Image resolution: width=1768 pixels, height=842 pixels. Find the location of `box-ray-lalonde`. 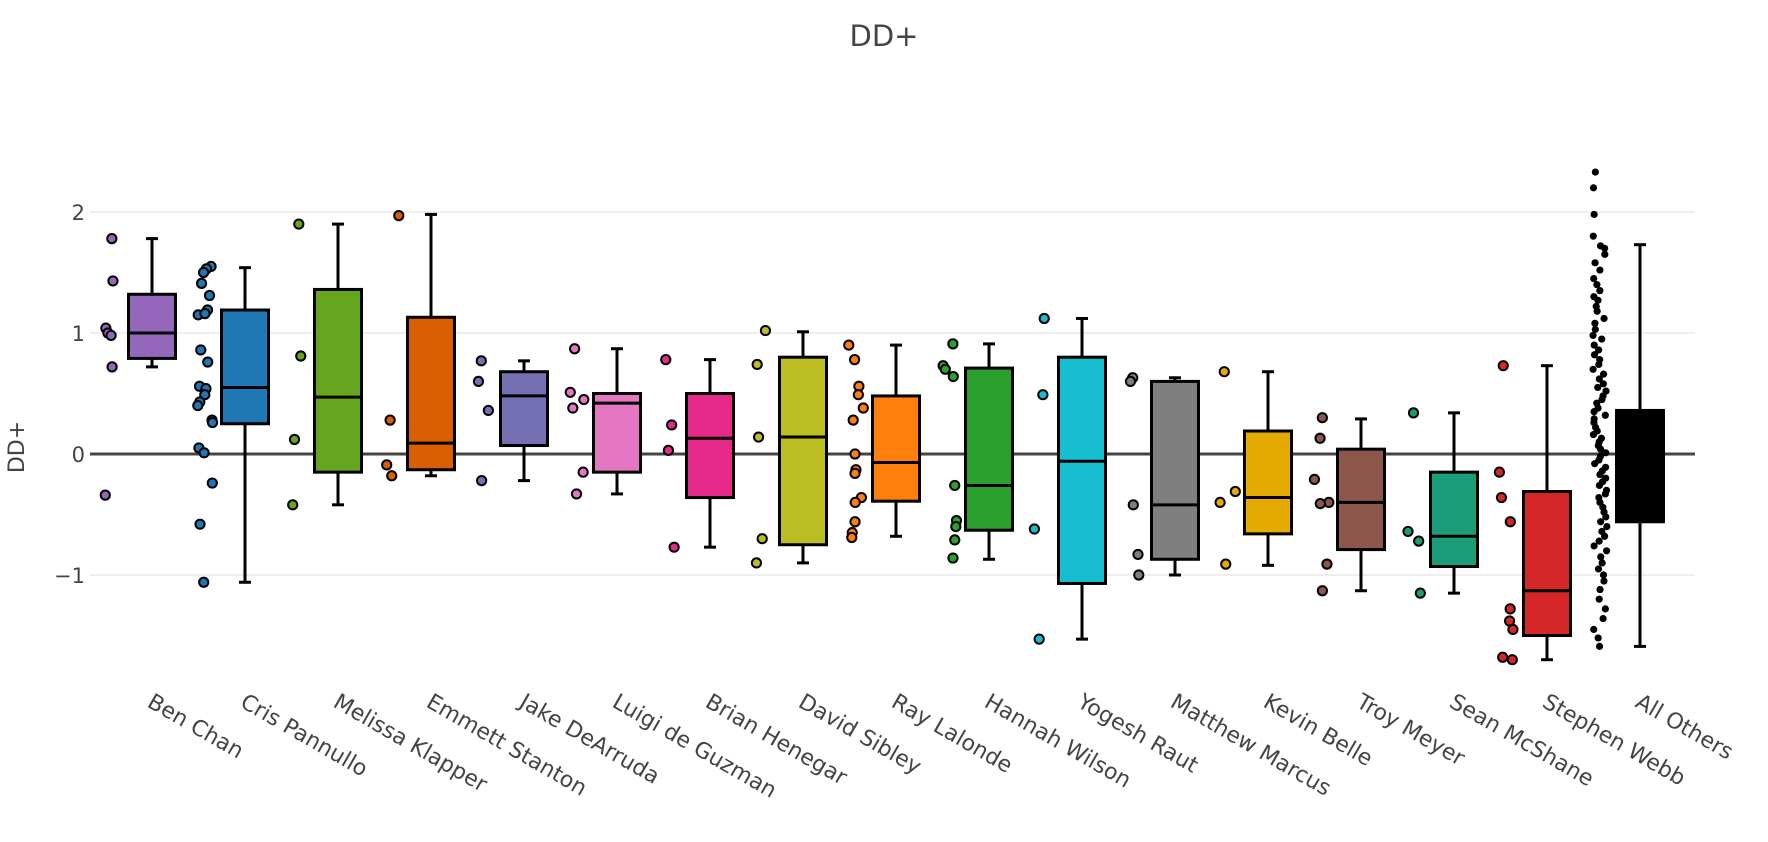

box-ray-lalonde is located at coordinates (882, 441).